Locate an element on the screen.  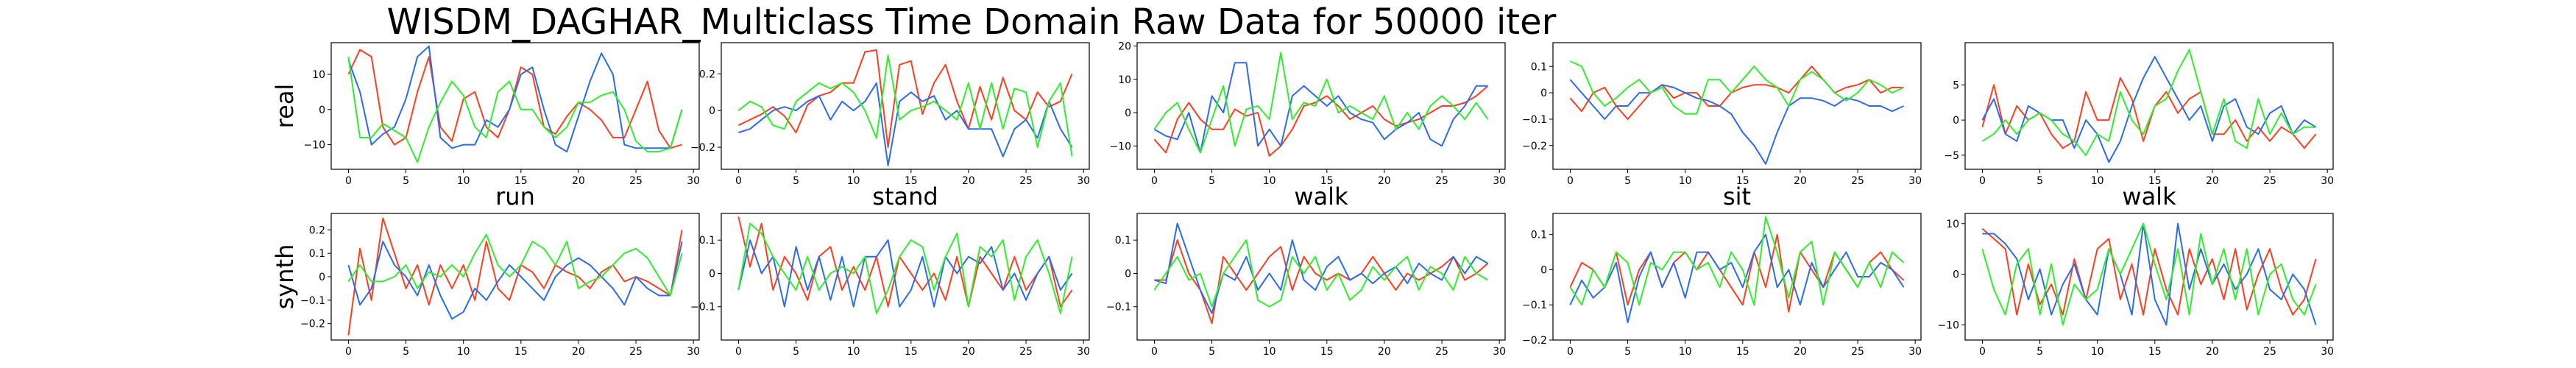
y-tick-label: 20 is located at coordinates (1124, 47).